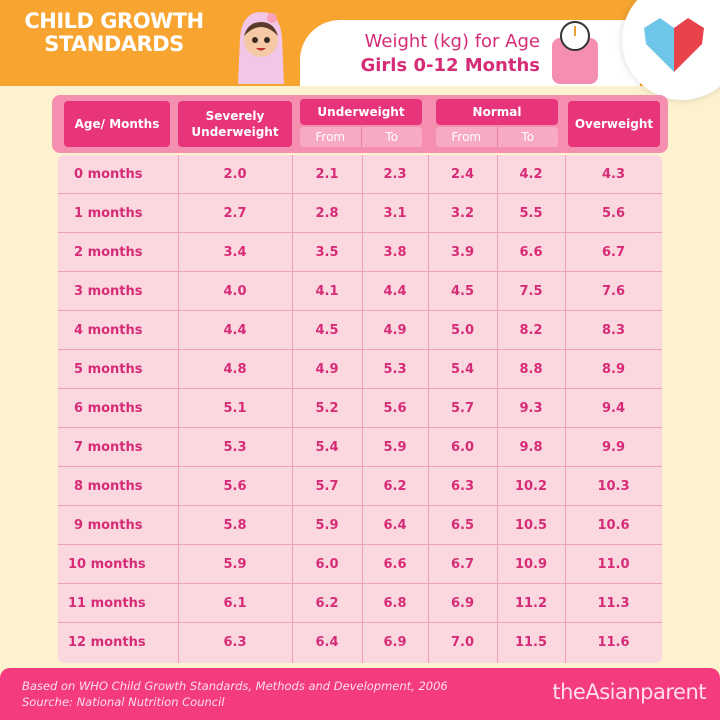 This screenshot has width=720, height=720. What do you see at coordinates (575, 52) in the screenshot?
I see `weight-scale-icon` at bounding box center [575, 52].